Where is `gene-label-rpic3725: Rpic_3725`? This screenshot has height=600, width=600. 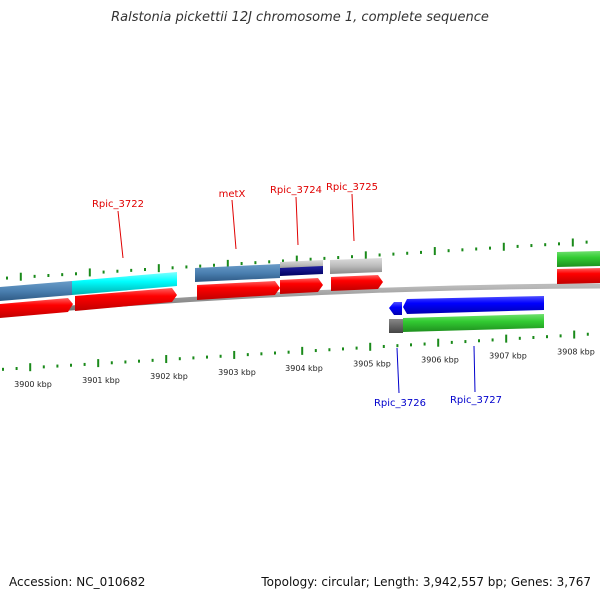
gene-label-rpic3725: Rpic_3725 is located at coordinates (352, 212).